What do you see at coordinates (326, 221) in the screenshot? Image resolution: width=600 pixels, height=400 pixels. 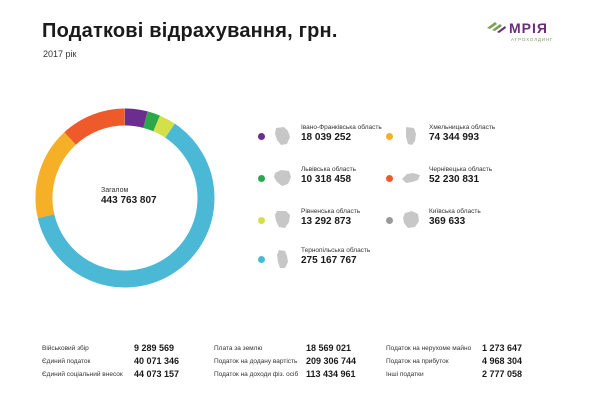 I see `legend-region-value: 13 292 873` at bounding box center [326, 221].